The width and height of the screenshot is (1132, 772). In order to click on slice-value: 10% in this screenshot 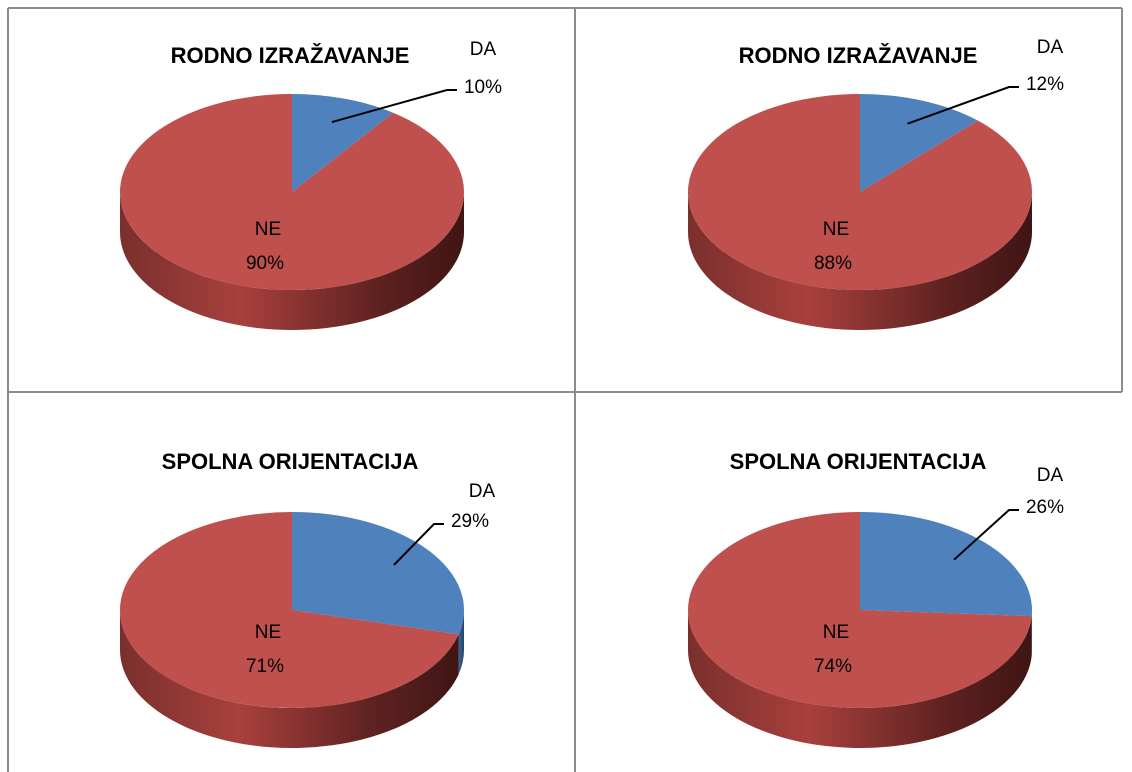, I will do `click(483, 87)`.